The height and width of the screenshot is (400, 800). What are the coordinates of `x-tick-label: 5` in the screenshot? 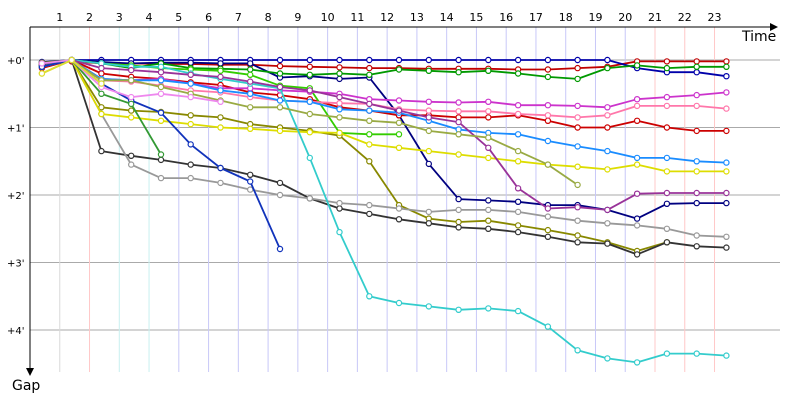 It's located at (178, 17).